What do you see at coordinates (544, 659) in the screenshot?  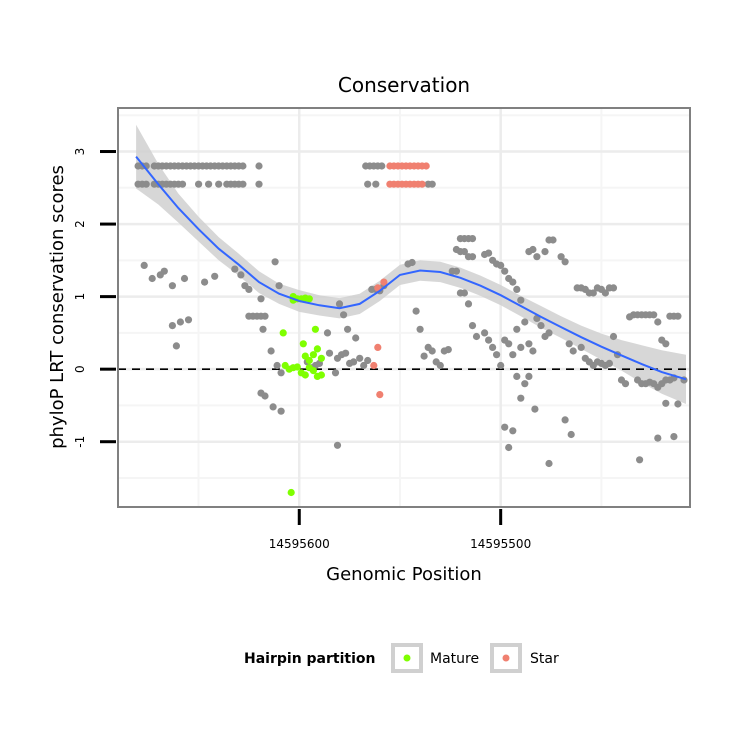 I see `legend-label-star: Star` at bounding box center [544, 659].